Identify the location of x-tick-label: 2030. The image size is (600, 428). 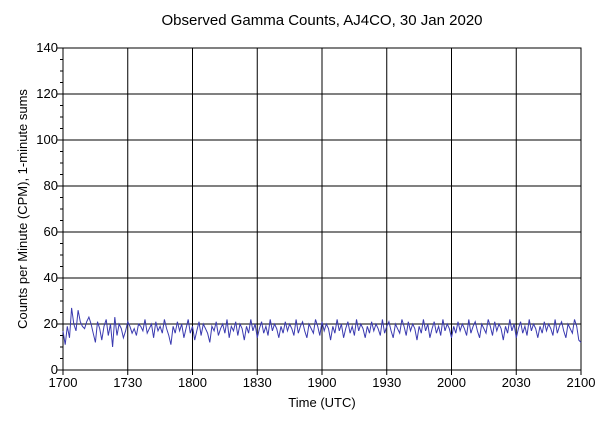
(516, 382).